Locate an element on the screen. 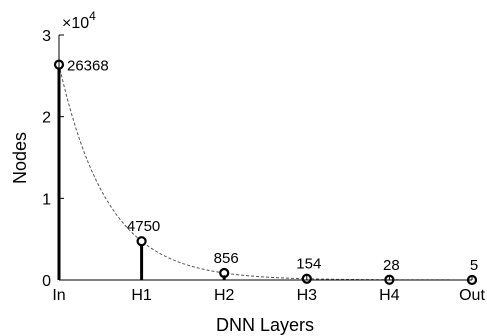 The image size is (487, 336). y-tick-label: 2 is located at coordinates (46, 118).